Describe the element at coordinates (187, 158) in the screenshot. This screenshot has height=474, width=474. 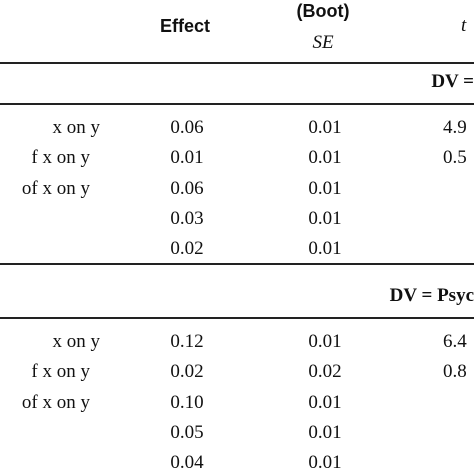
I see `effect-cell: 0.01` at that location.